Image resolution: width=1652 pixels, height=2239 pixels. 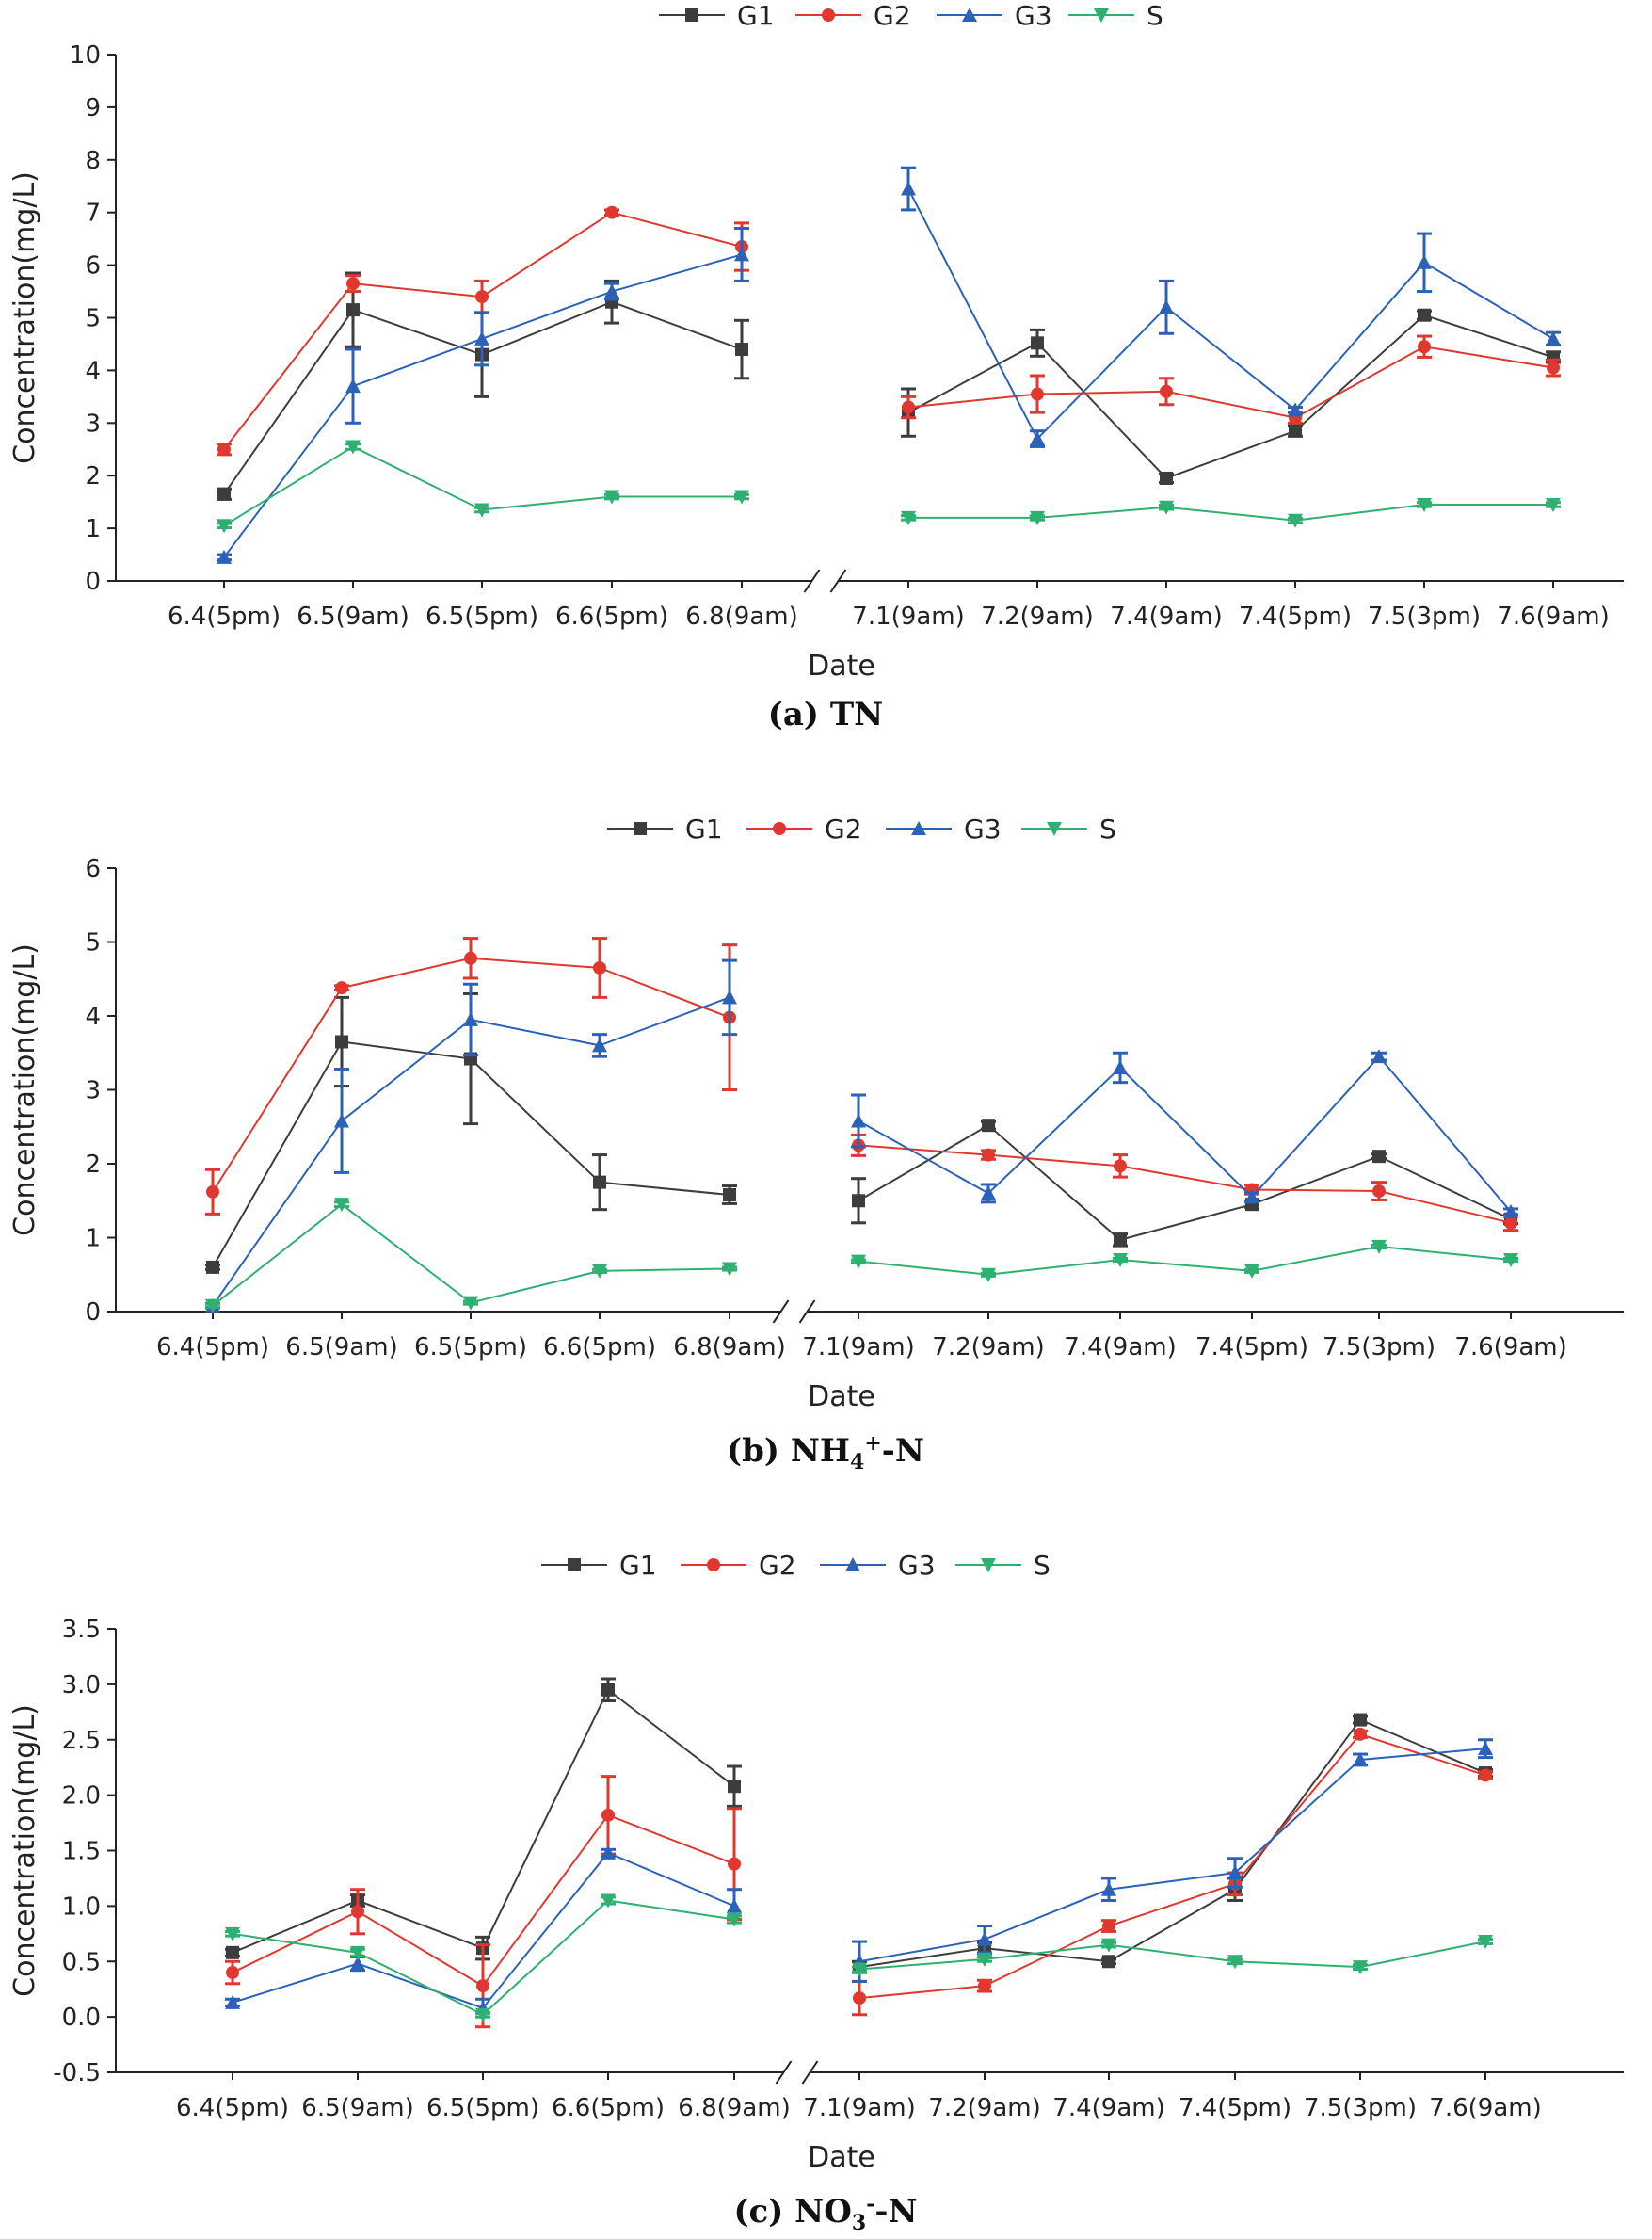 I want to click on series-G2, so click(x=861, y=1084).